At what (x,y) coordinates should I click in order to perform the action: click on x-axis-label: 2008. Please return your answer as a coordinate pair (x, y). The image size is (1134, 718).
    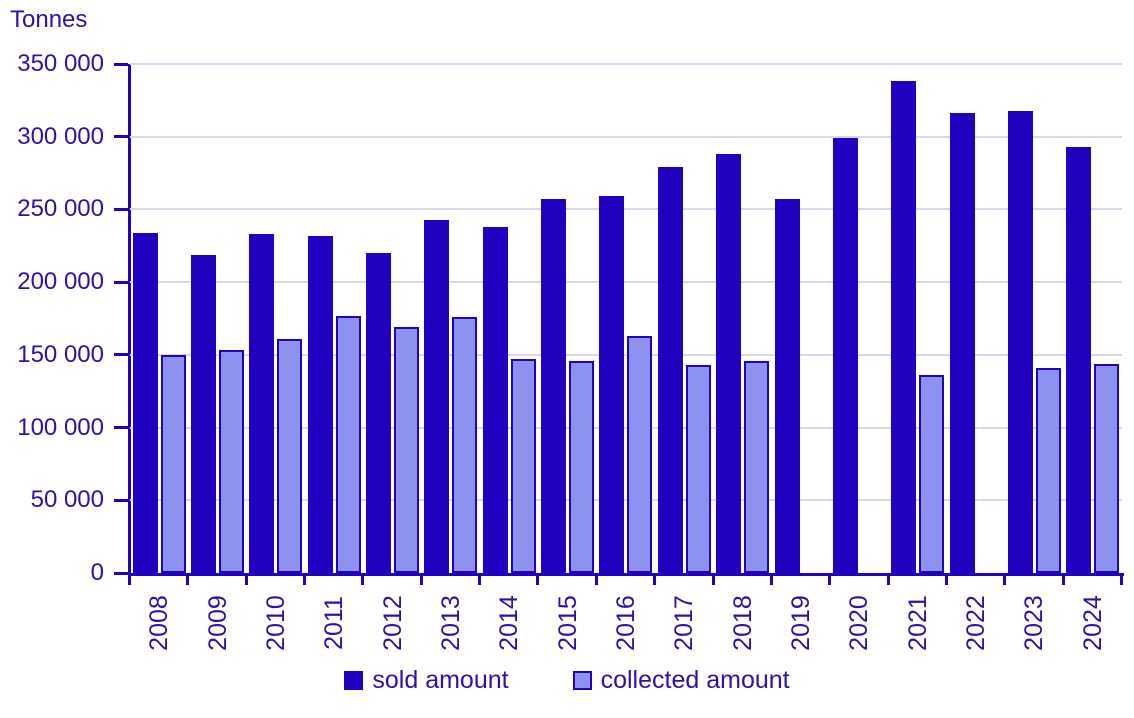
    Looking at the image, I should click on (159, 623).